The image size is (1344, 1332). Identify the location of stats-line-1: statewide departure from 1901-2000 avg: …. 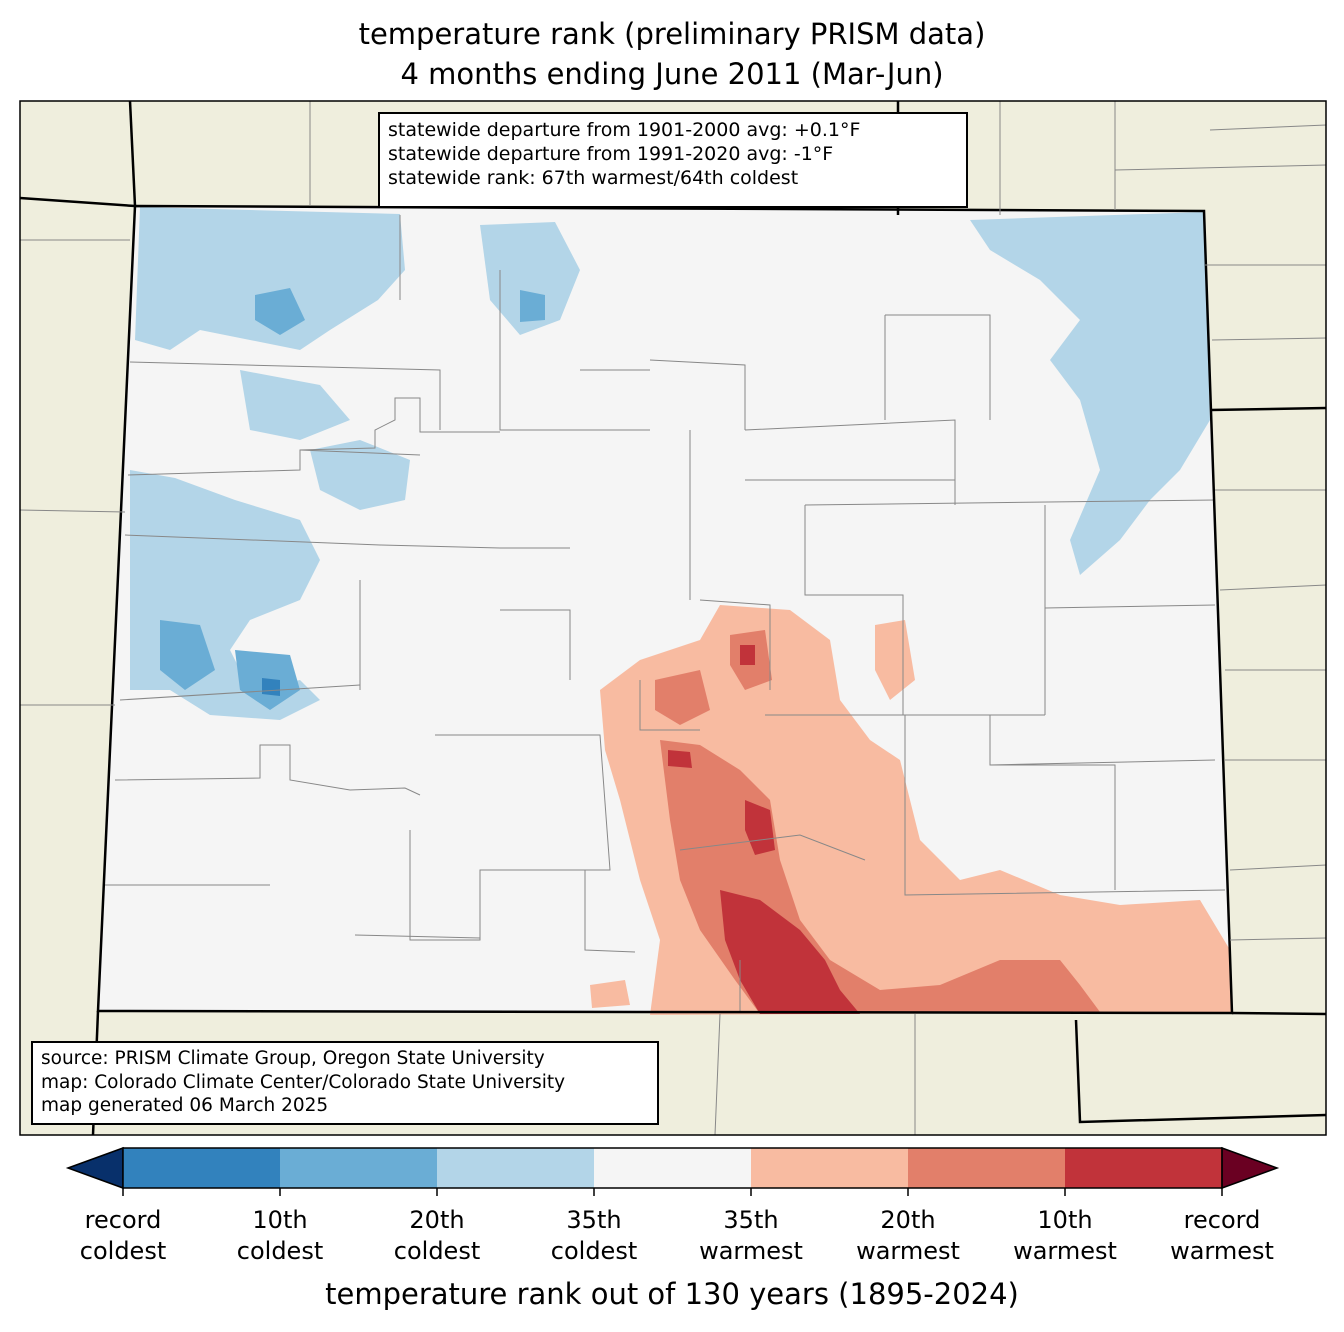
(624, 130).